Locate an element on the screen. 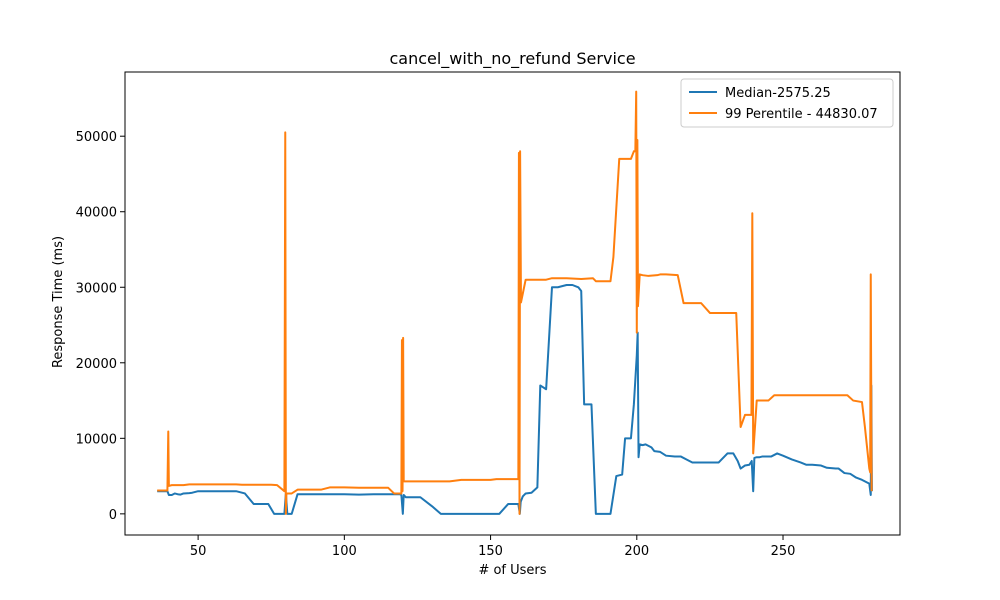 This screenshot has width=1000, height=600. legend-box is located at coordinates (787, 103).